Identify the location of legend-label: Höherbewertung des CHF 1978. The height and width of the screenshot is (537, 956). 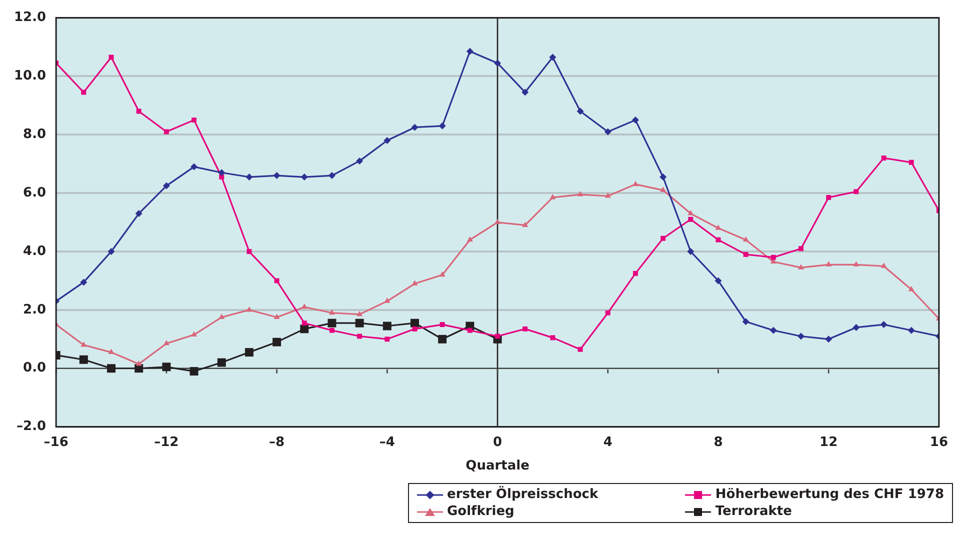
(829, 494).